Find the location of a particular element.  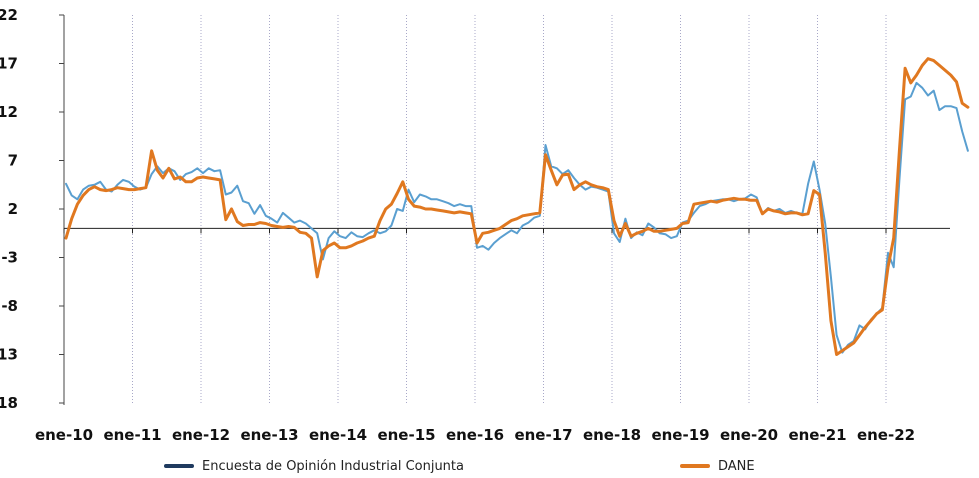

legend-item-series-2: DANE is located at coordinates (717, 466).